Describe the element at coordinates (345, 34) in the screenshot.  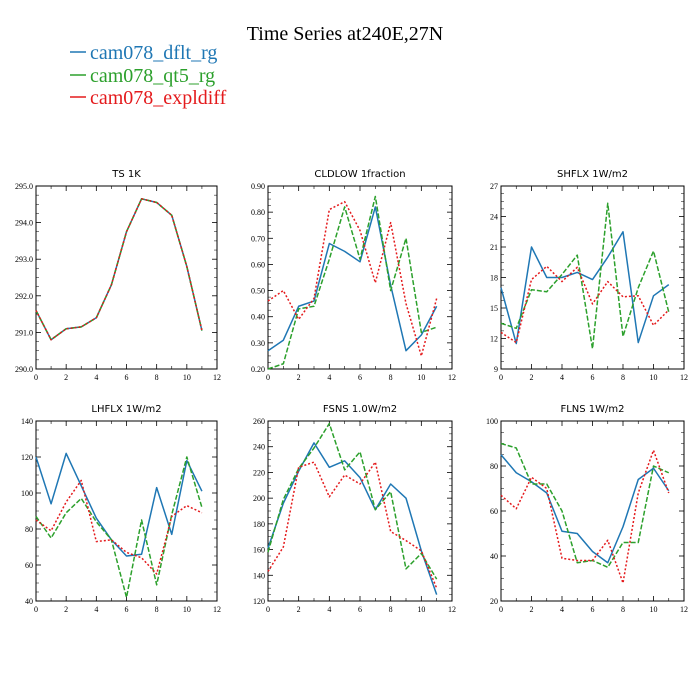
I see `figure-title: Time Series at240E,27N` at that location.